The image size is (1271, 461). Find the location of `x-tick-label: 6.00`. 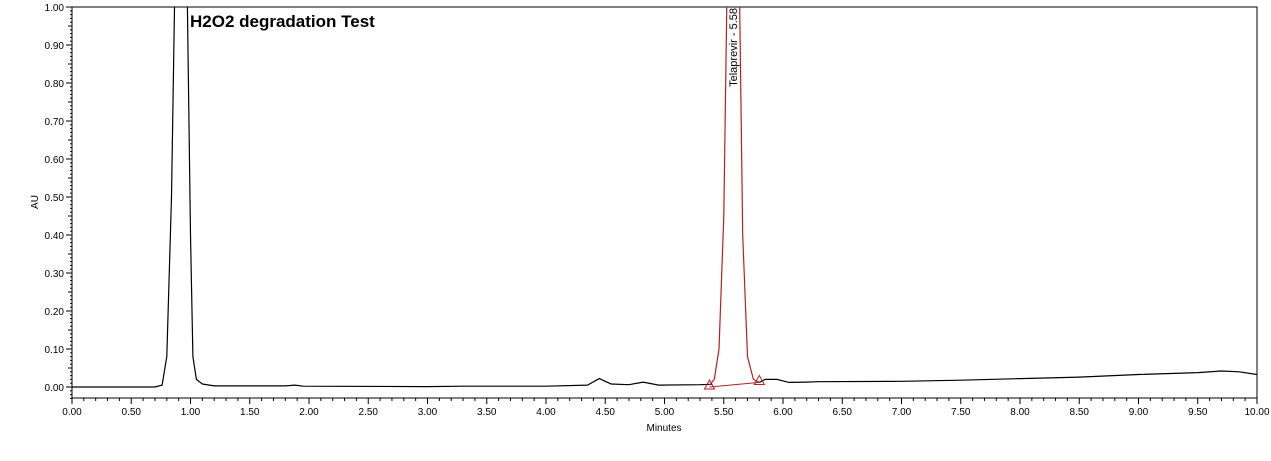

x-tick-label: 6.00 is located at coordinates (783, 412).